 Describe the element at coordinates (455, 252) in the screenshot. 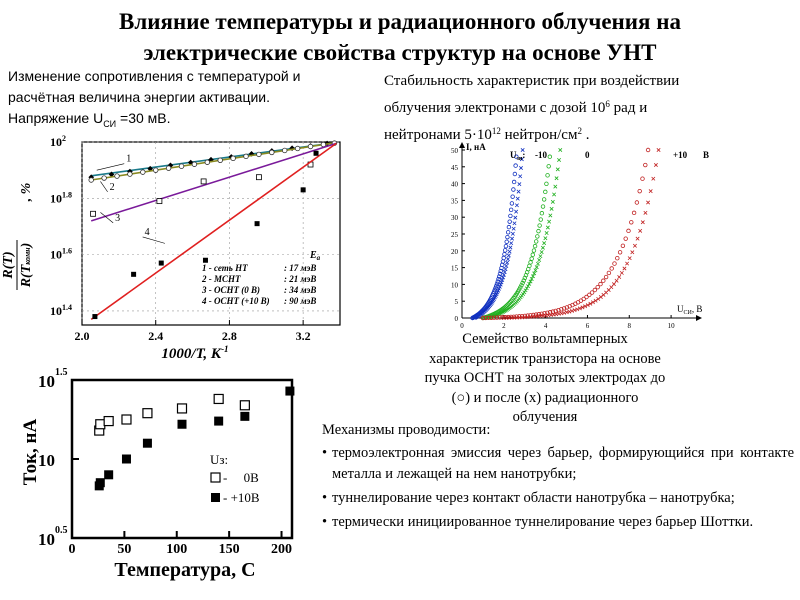

I see `iv-chart-y-tick-label: 20` at that location.